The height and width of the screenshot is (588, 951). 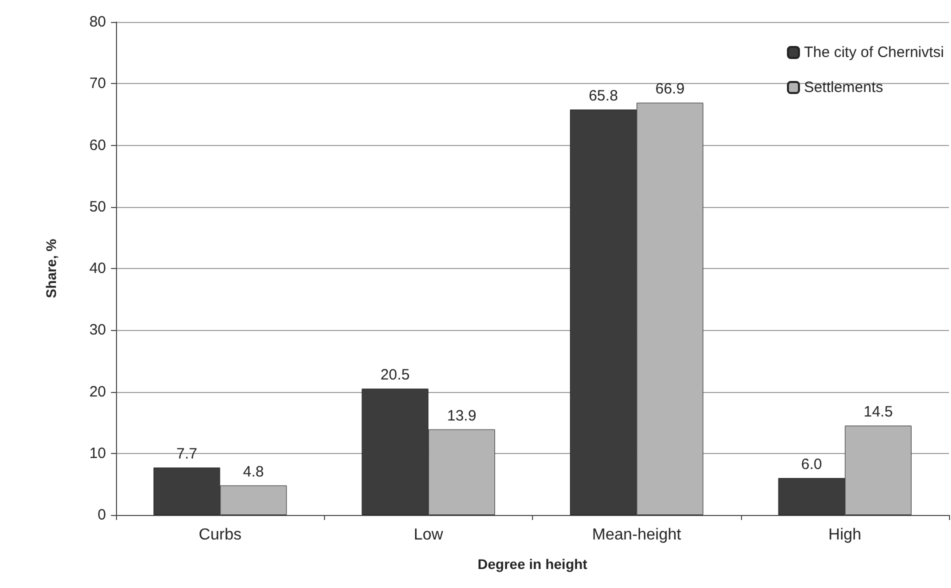 What do you see at coordinates (97, 330) in the screenshot?
I see `y-tick-label: 30` at bounding box center [97, 330].